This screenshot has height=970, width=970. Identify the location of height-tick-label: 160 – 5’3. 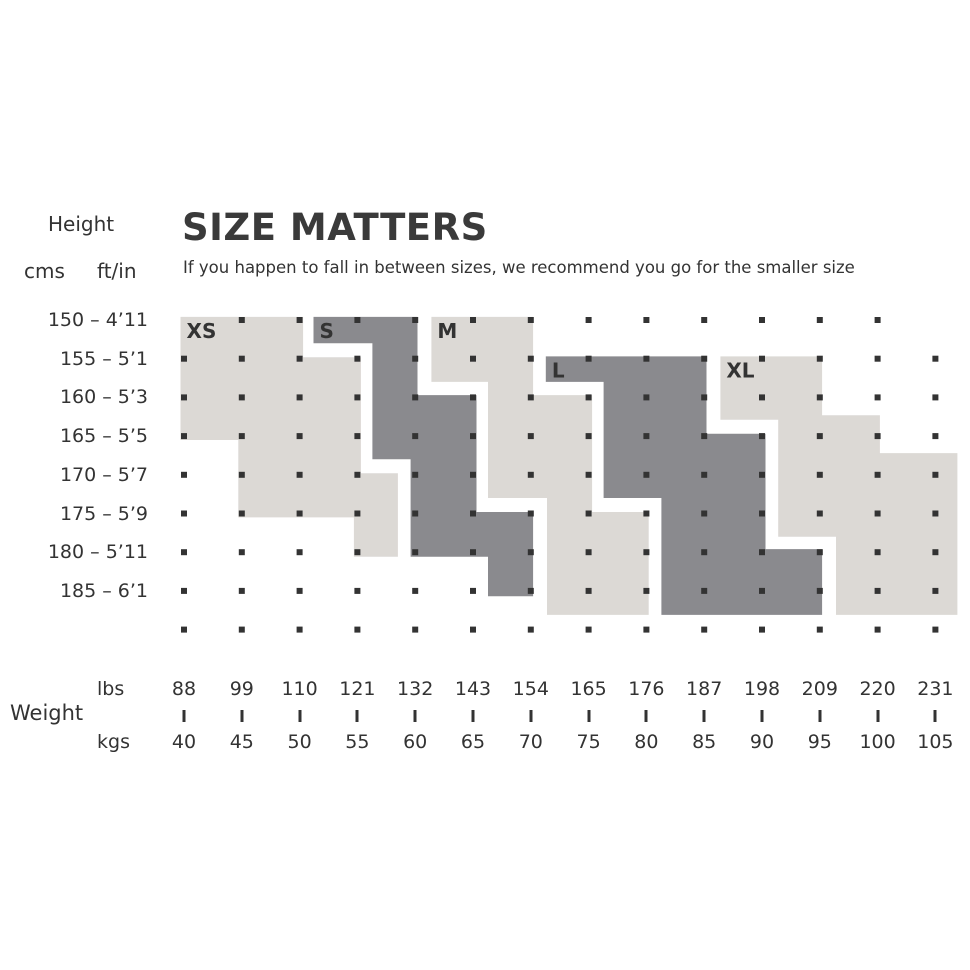
(103, 397).